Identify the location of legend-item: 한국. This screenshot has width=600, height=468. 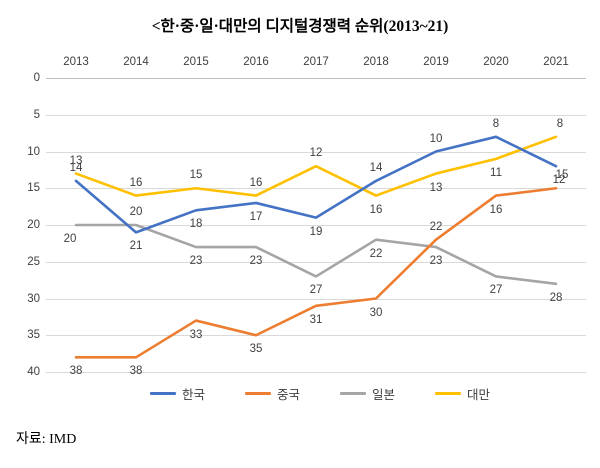
(177, 393).